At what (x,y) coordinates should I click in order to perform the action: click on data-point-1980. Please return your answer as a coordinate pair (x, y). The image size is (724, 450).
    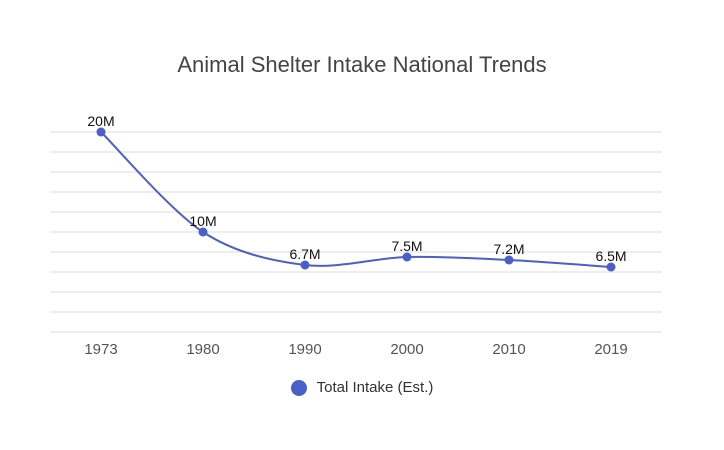
    Looking at the image, I should click on (203, 232).